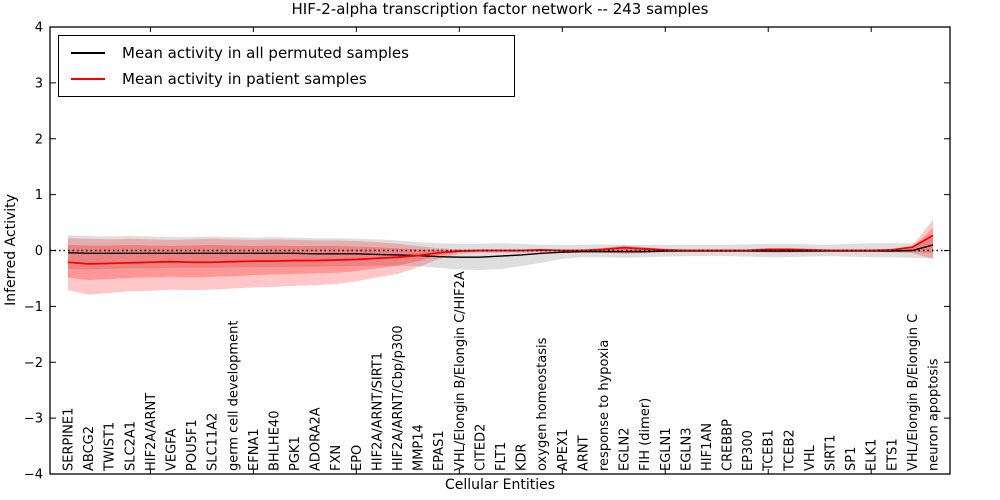 This screenshot has width=1000, height=500. Describe the element at coordinates (419, 447) in the screenshot. I see `x-category-label: MMP14` at that location.